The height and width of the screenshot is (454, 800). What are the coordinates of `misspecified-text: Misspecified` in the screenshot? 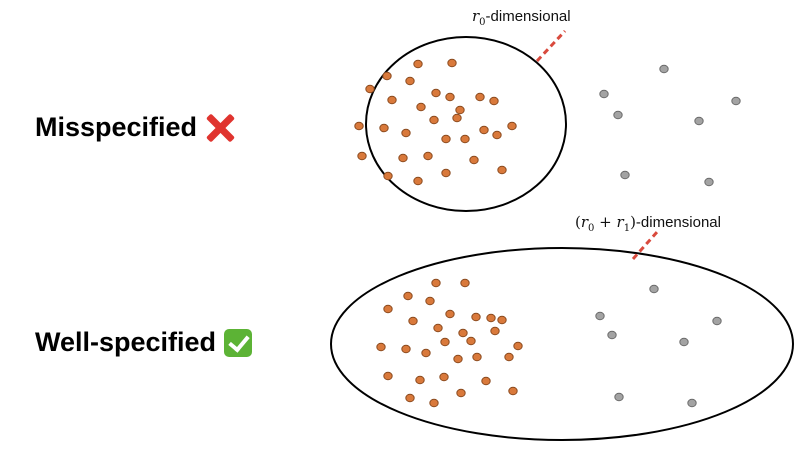 It's located at (116, 127).